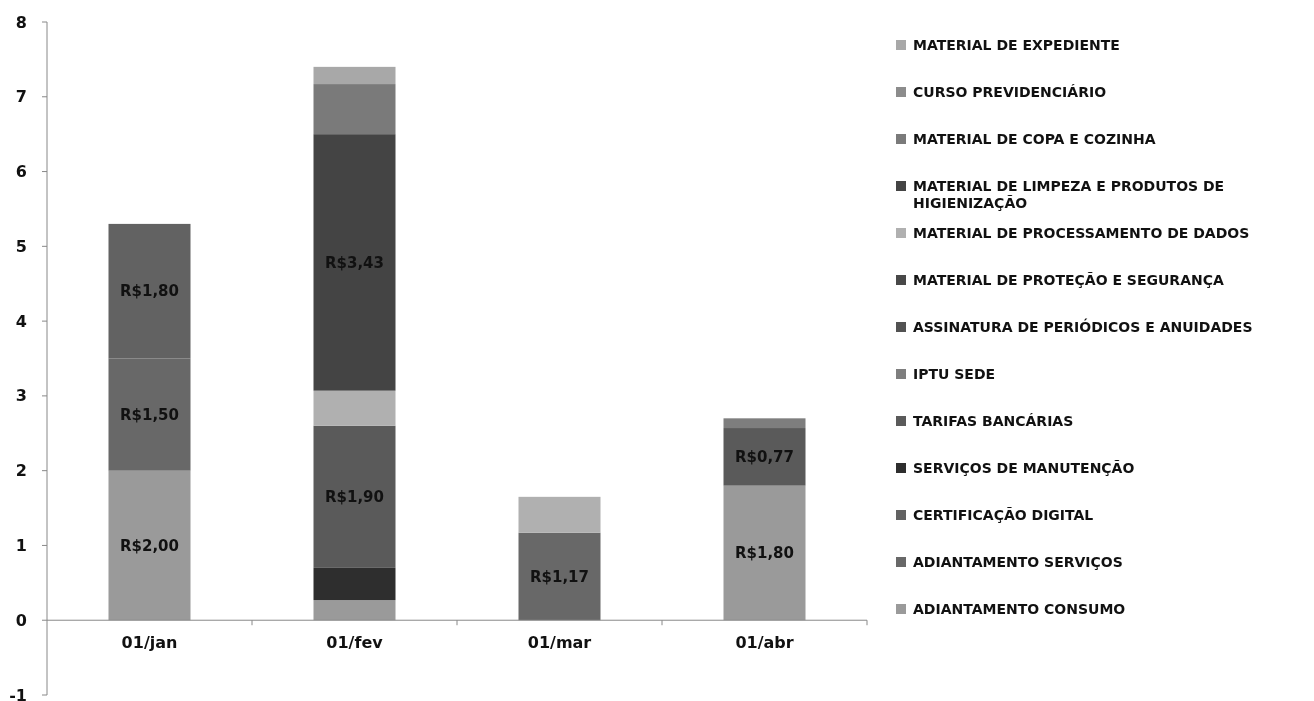 The height and width of the screenshot is (701, 1314). I want to click on data-label: R$1,90, so click(354, 497).